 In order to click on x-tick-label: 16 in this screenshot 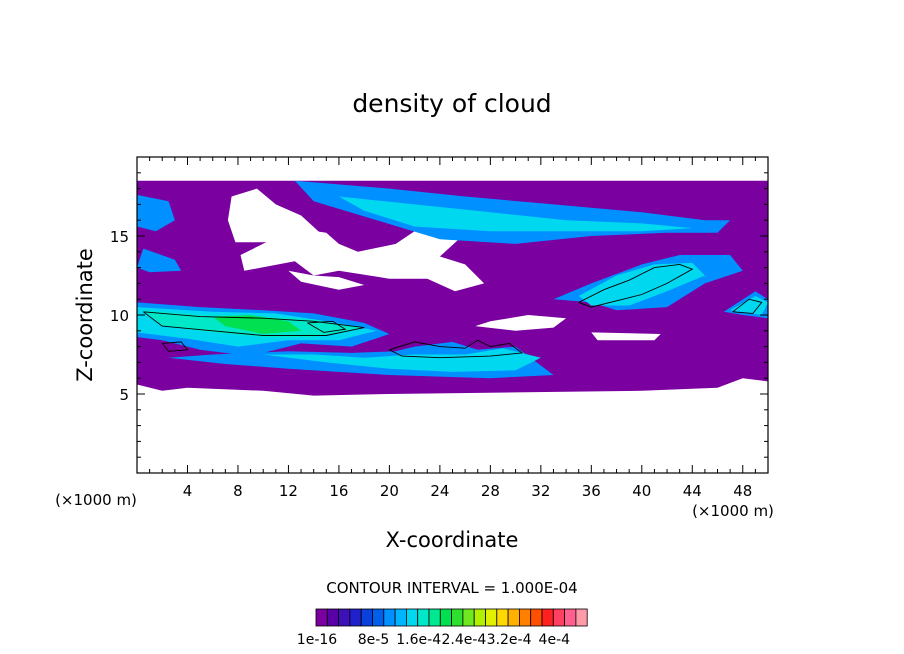, I will do `click(338, 491)`.